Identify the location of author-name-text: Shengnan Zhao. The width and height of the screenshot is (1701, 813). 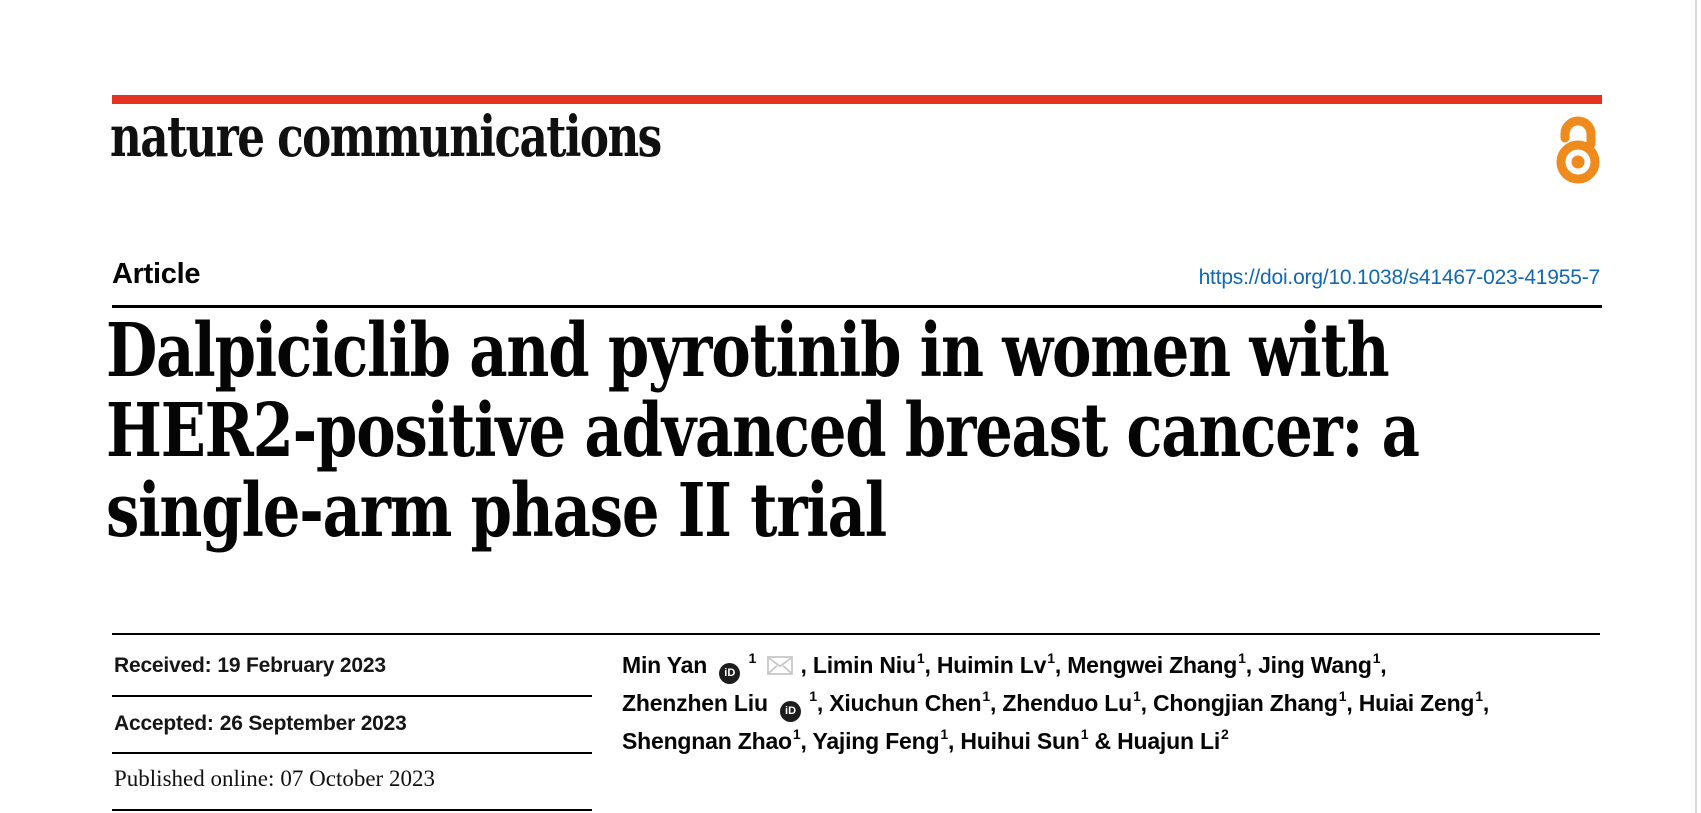
(707, 741).